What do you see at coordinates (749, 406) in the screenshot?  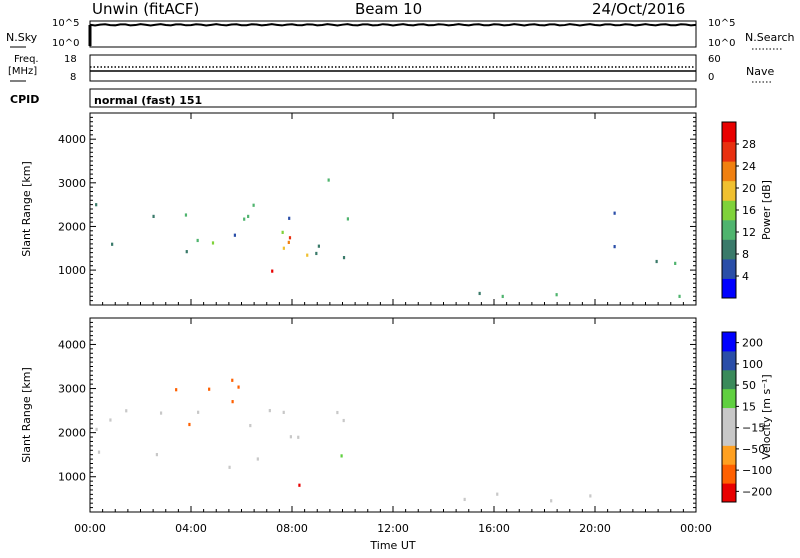 I see `colorbar-tick-label: 15` at bounding box center [749, 406].